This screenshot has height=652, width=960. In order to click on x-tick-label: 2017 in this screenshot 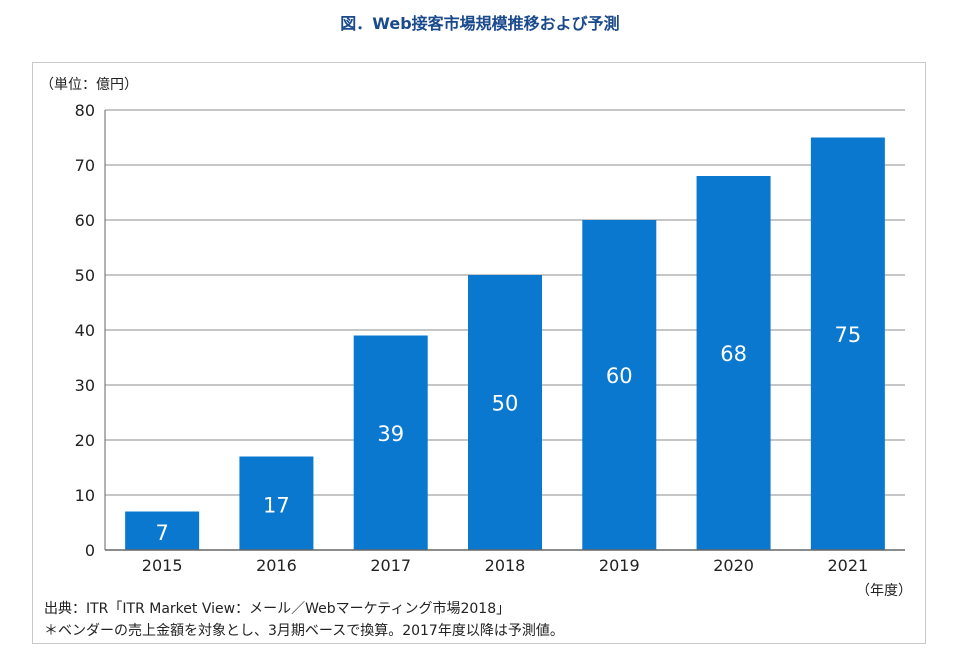, I will do `click(390, 565)`.